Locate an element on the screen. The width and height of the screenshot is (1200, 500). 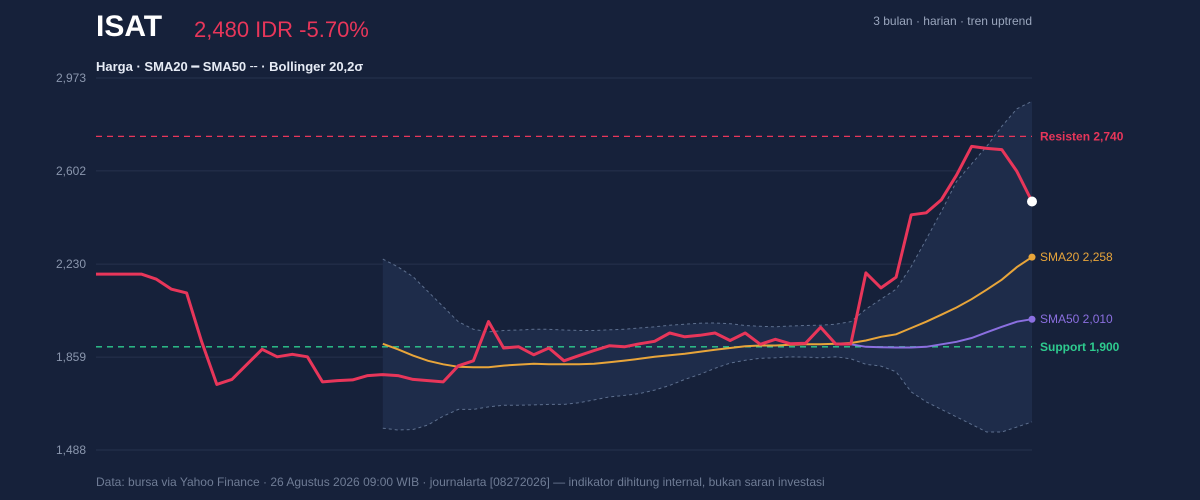
y-tick-label: 1,488 is located at coordinates (71, 450).